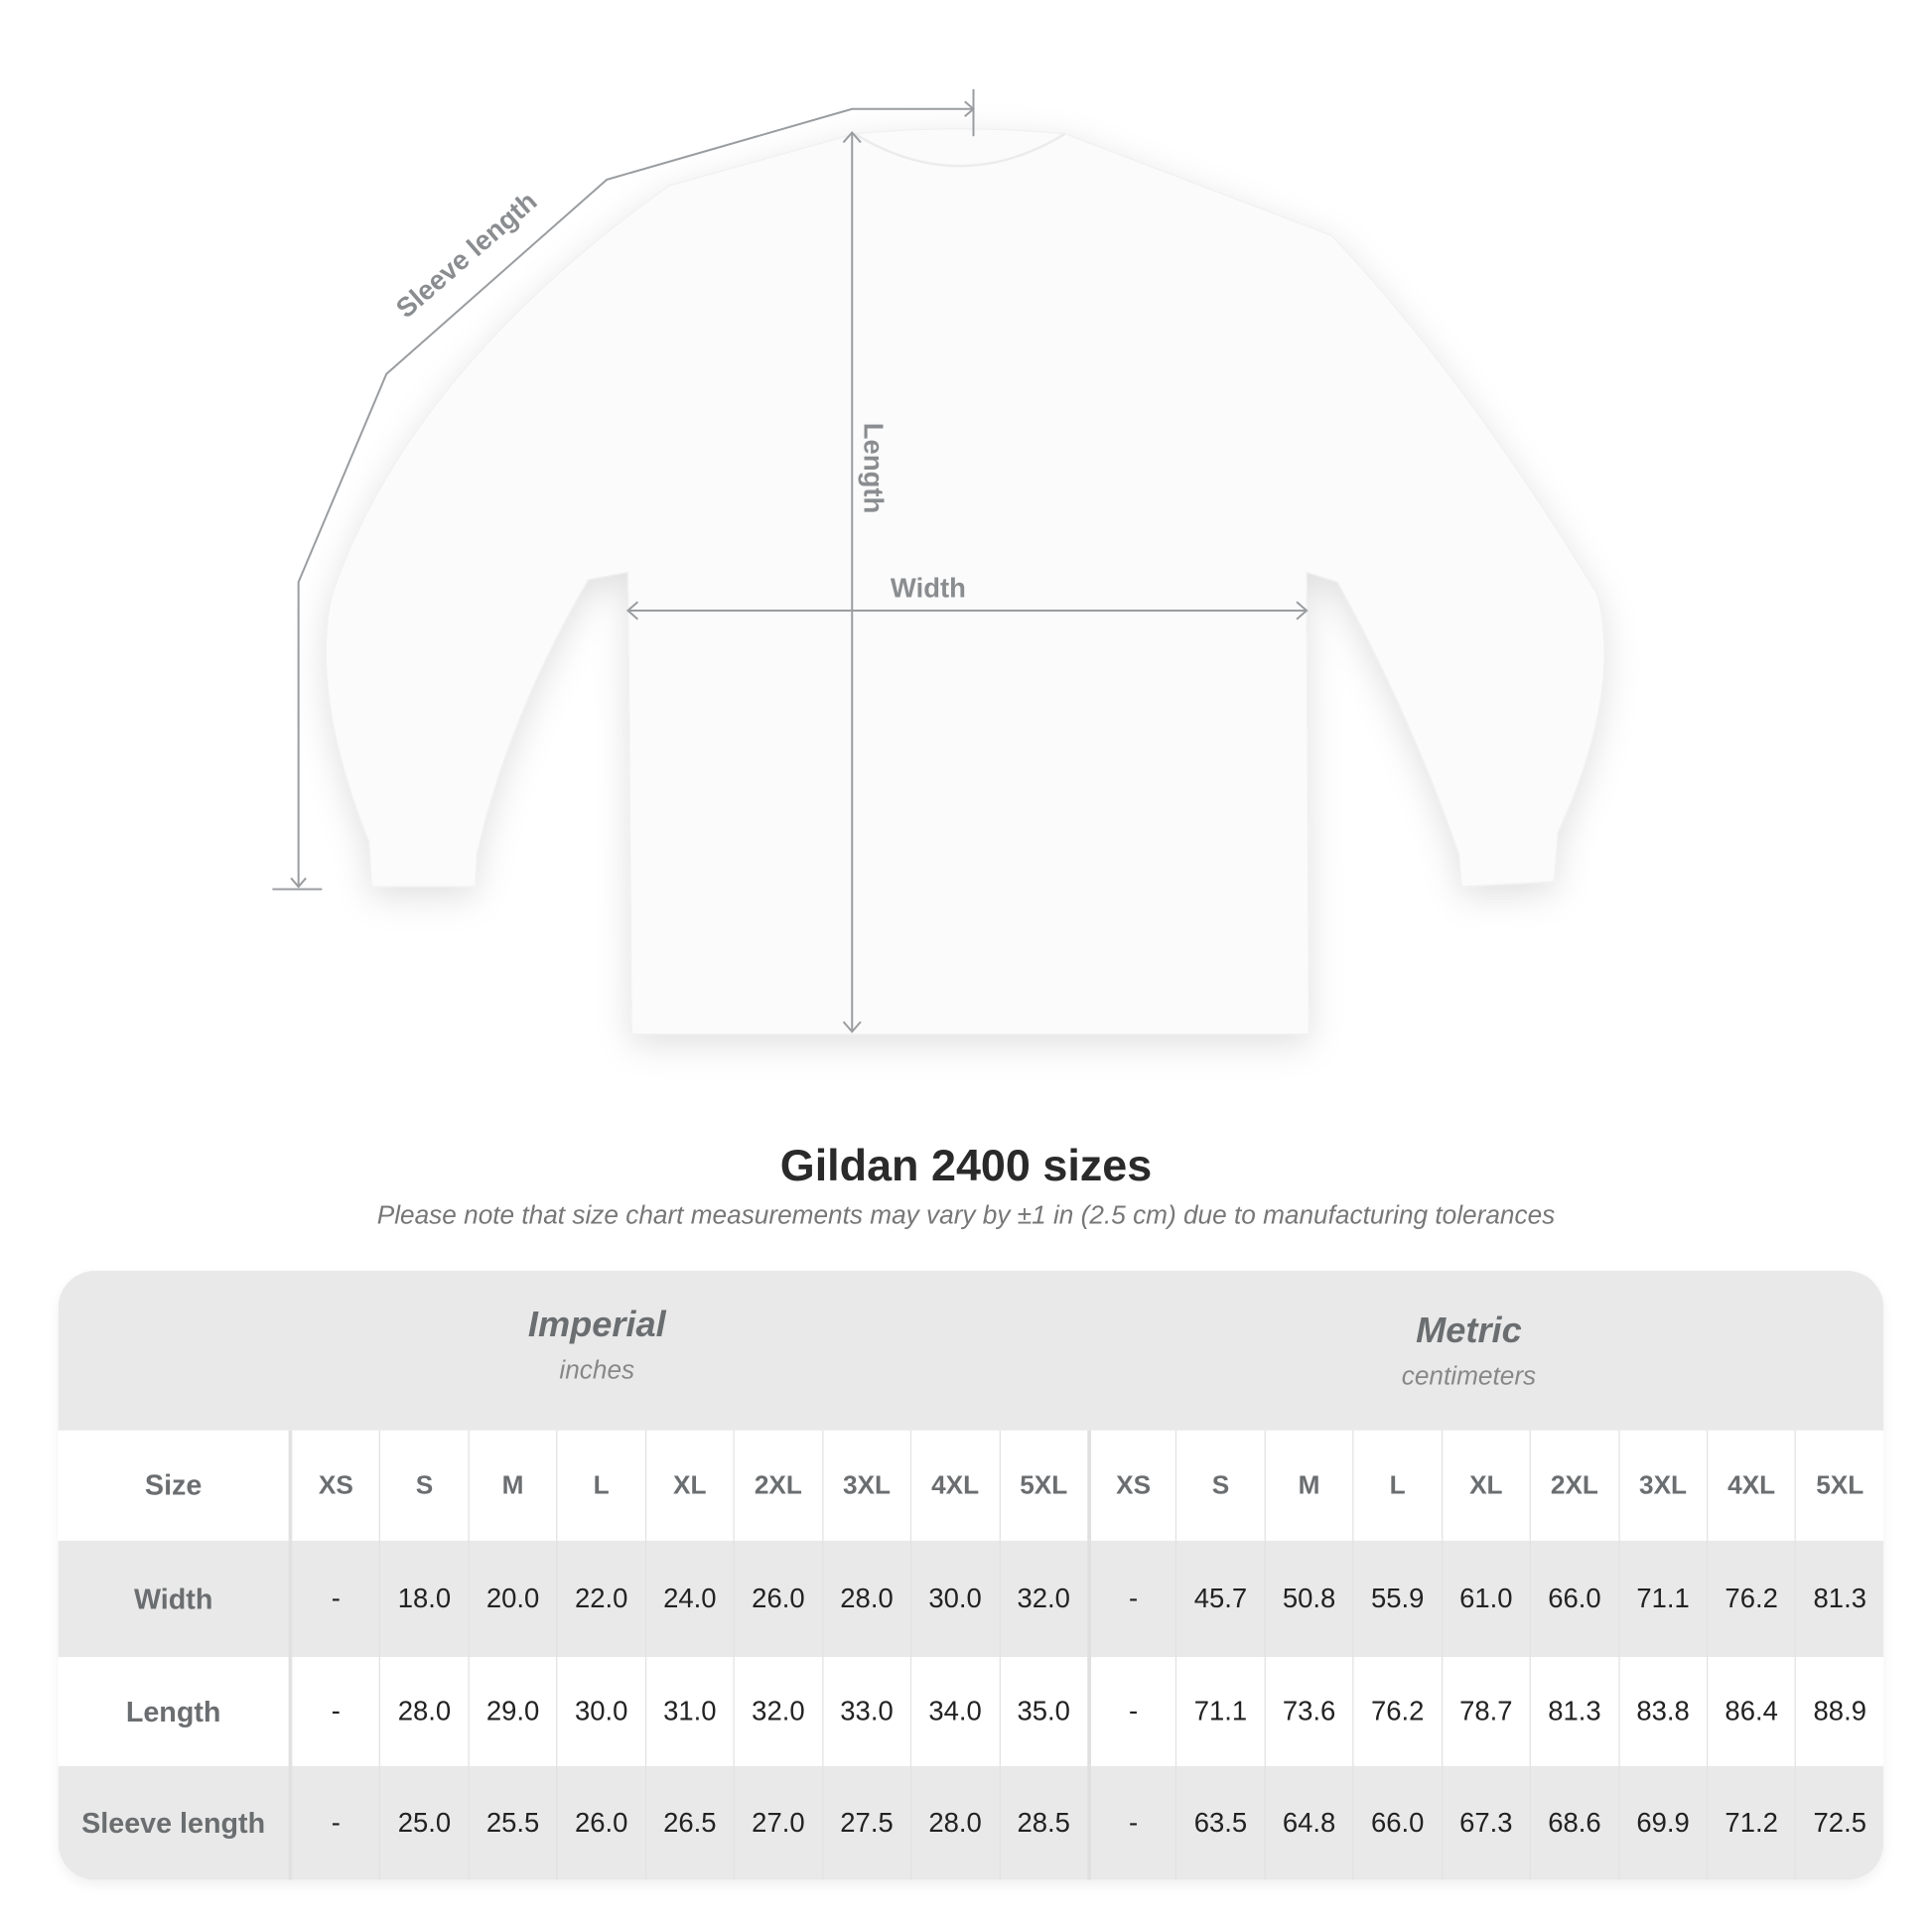 The image size is (1932, 1932). I want to click on value-cell: 68.6, so click(1573, 1823).